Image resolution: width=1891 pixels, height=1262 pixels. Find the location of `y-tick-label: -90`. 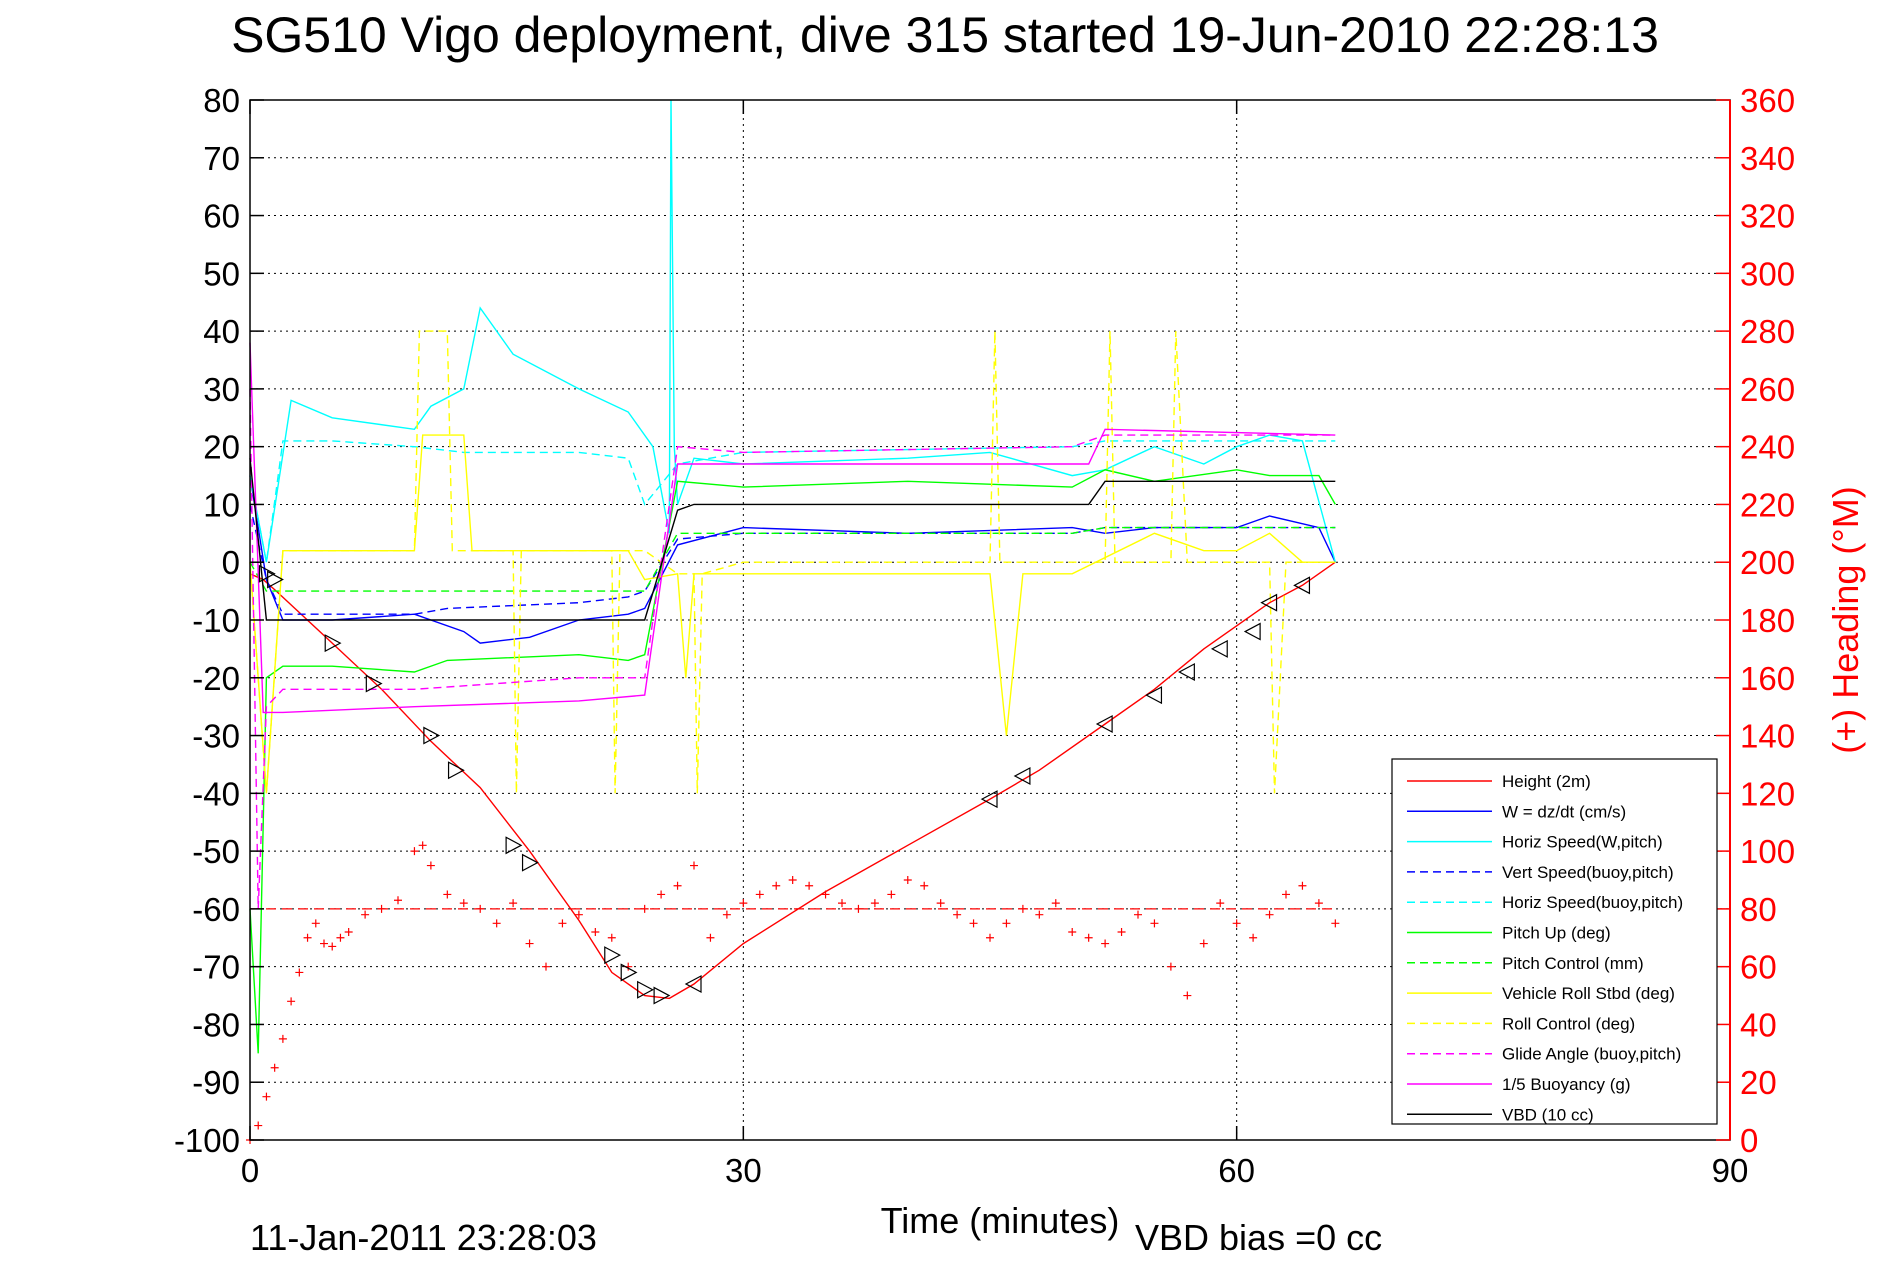

y-tick-label: -90 is located at coordinates (216, 1082).